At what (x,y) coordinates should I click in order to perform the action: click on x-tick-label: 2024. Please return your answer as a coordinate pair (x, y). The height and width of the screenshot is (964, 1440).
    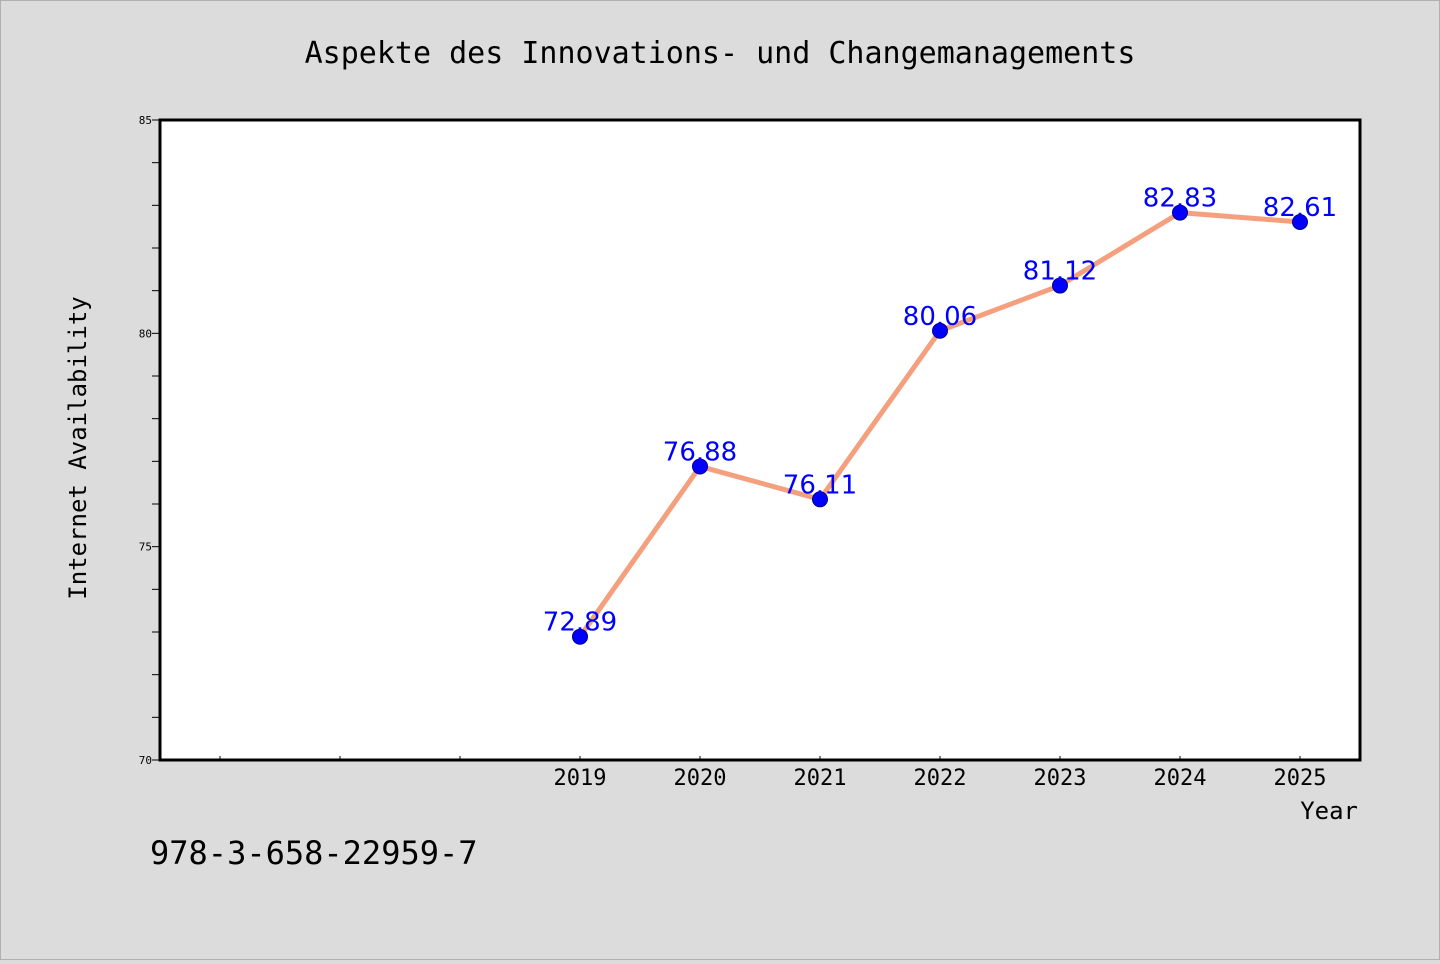
    Looking at the image, I should click on (1180, 778).